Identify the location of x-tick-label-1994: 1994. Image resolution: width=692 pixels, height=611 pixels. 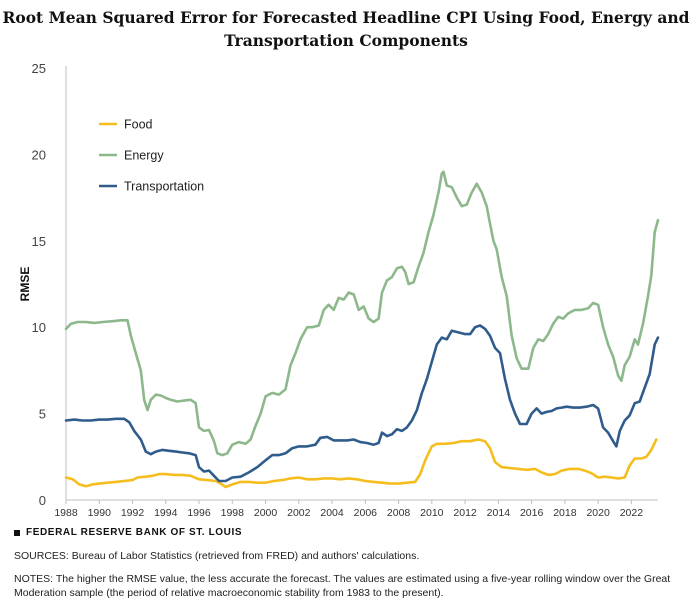
(166, 513).